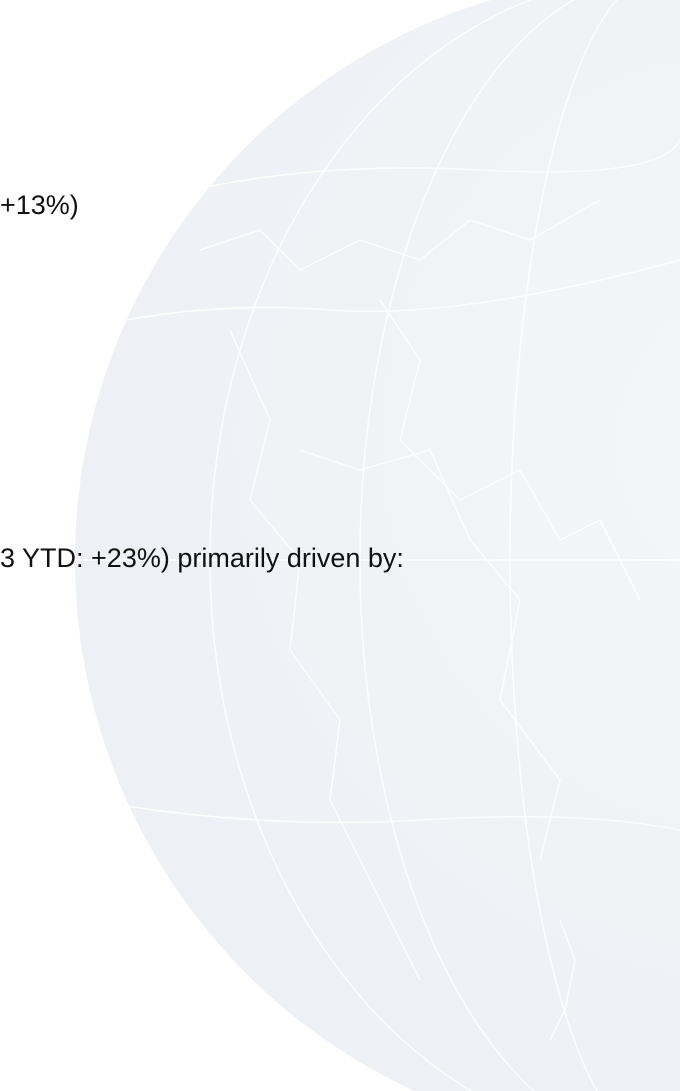 The height and width of the screenshot is (1091, 680). Describe the element at coordinates (202, 558) in the screenshot. I see `text-line: 3 YTD: +23%) primarily driven by:` at that location.